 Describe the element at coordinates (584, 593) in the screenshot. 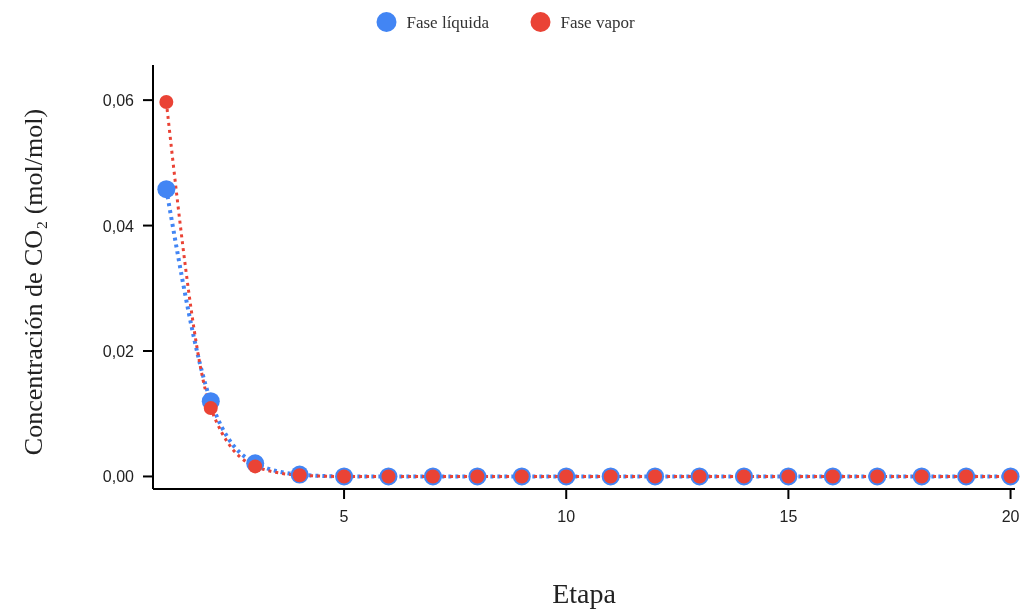

I see `x-axis-title: Etapa` at that location.